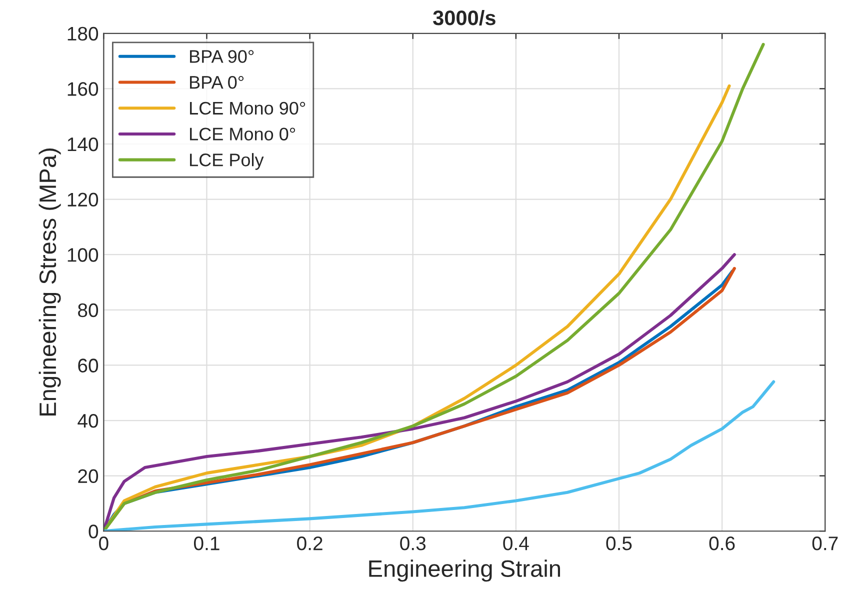 This screenshot has width=864, height=607. I want to click on legend-label: BPA 0°, so click(217, 82).